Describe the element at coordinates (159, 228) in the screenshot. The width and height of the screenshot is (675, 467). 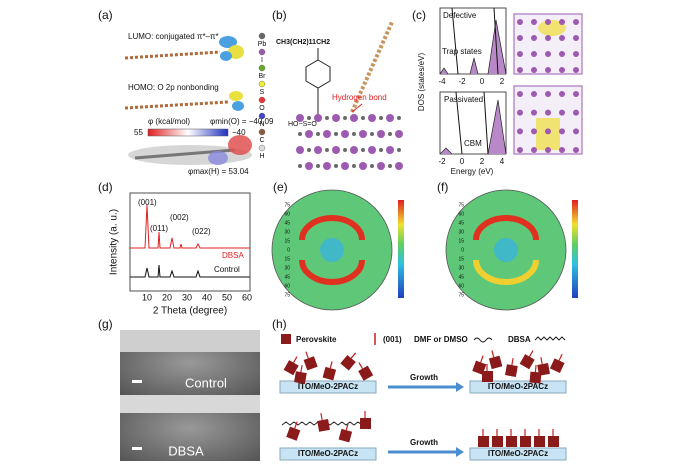
I see `peak-label: (011)` at that location.